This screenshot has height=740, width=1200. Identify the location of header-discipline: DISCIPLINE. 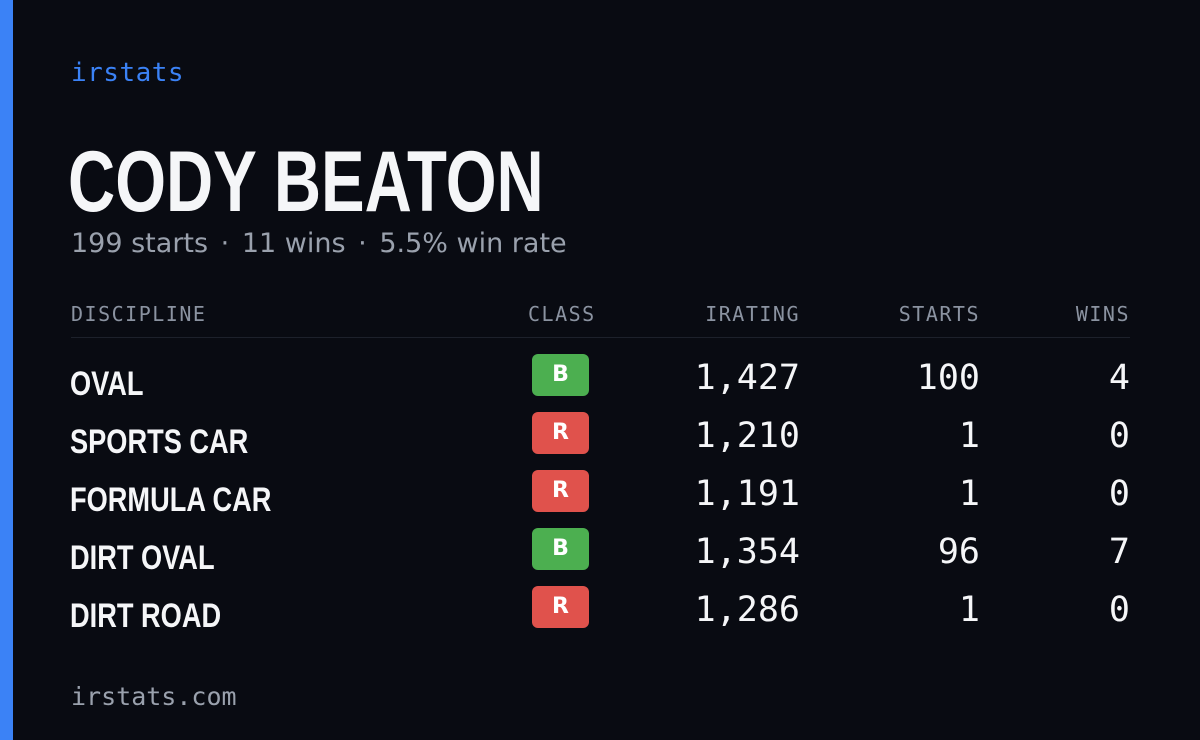
(139, 314).